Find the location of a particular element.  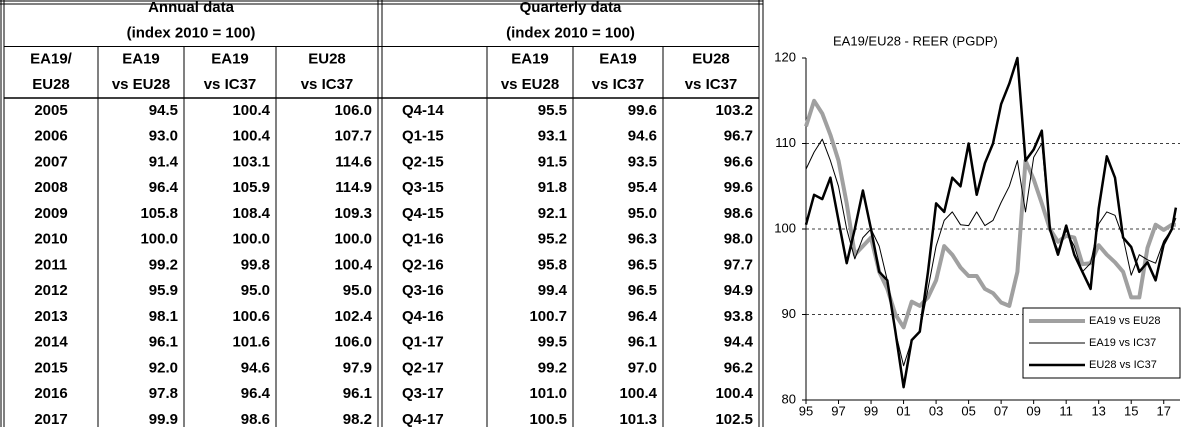

cell-value: 98.2 is located at coordinates (357, 419).